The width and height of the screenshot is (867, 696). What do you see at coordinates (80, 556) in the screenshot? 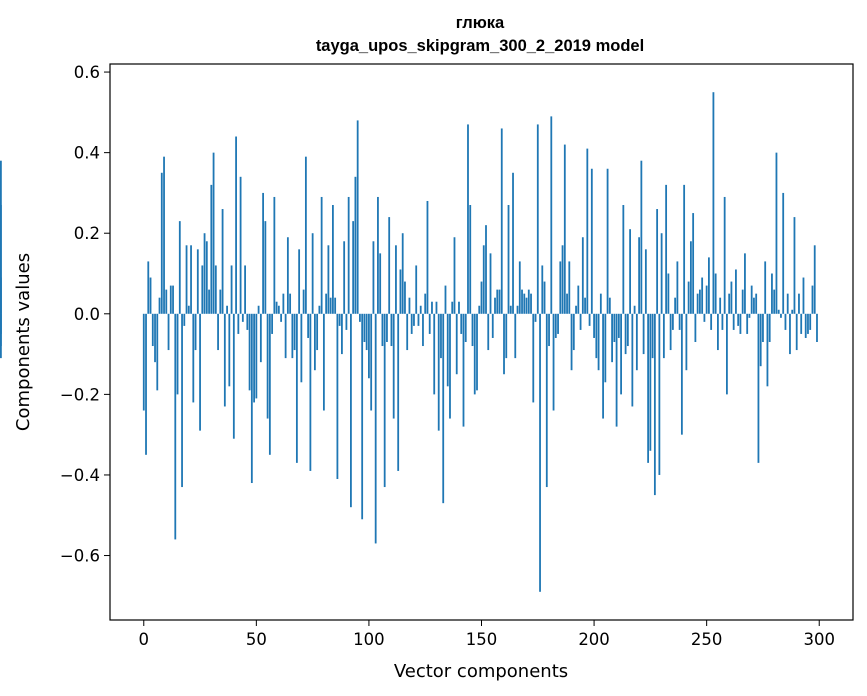
I see `y-tick-label: −0.6` at bounding box center [80, 556].